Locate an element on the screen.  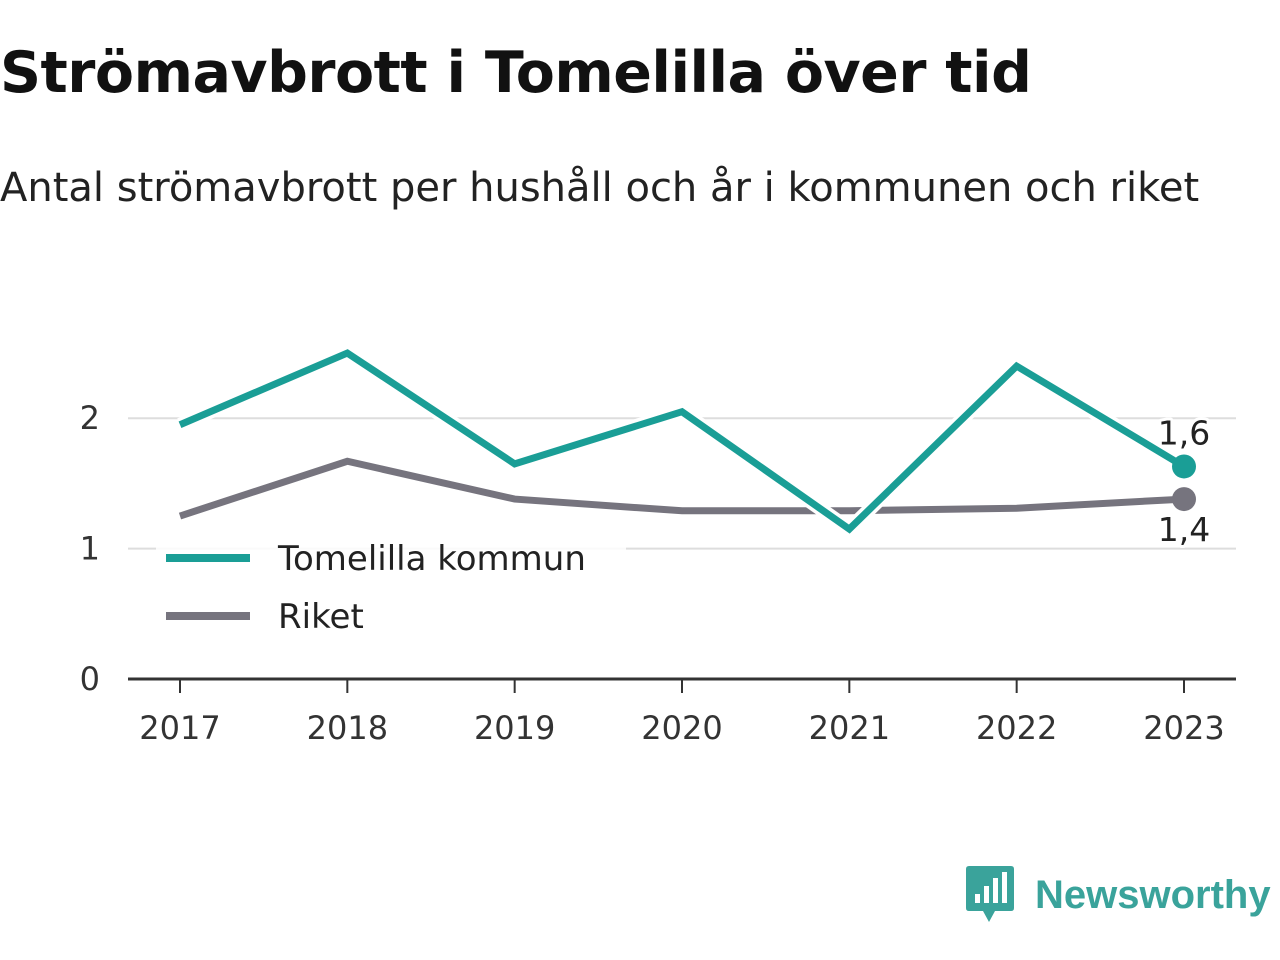
legend: Tomelilla kommun Riket is located at coordinates (391, 585).